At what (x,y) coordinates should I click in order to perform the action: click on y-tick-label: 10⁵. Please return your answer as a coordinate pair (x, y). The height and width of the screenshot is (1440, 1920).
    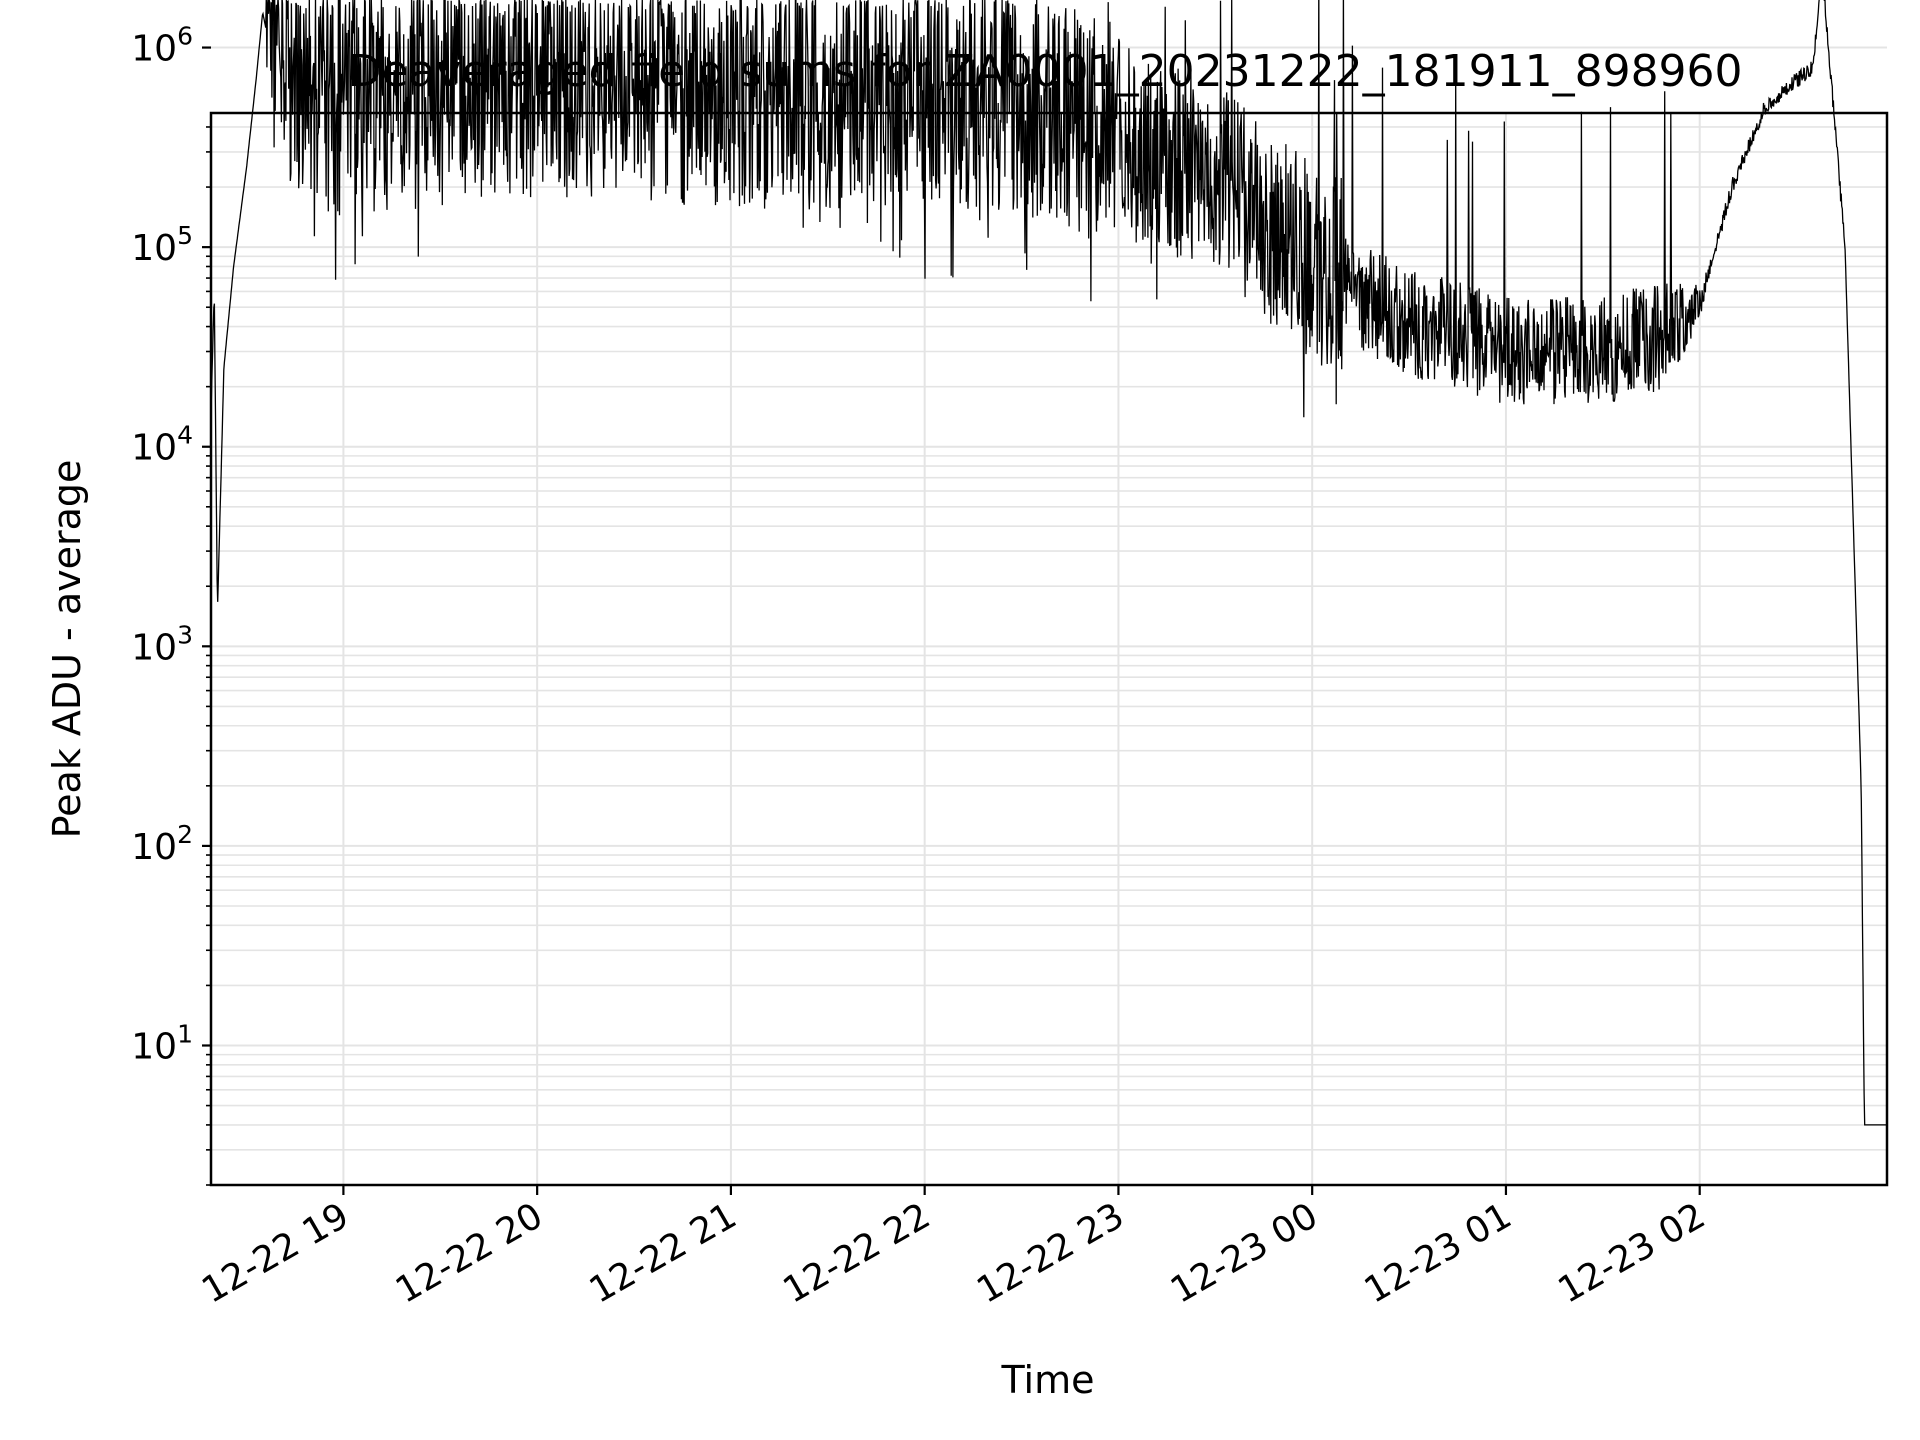
    Looking at the image, I should click on (162, 245).